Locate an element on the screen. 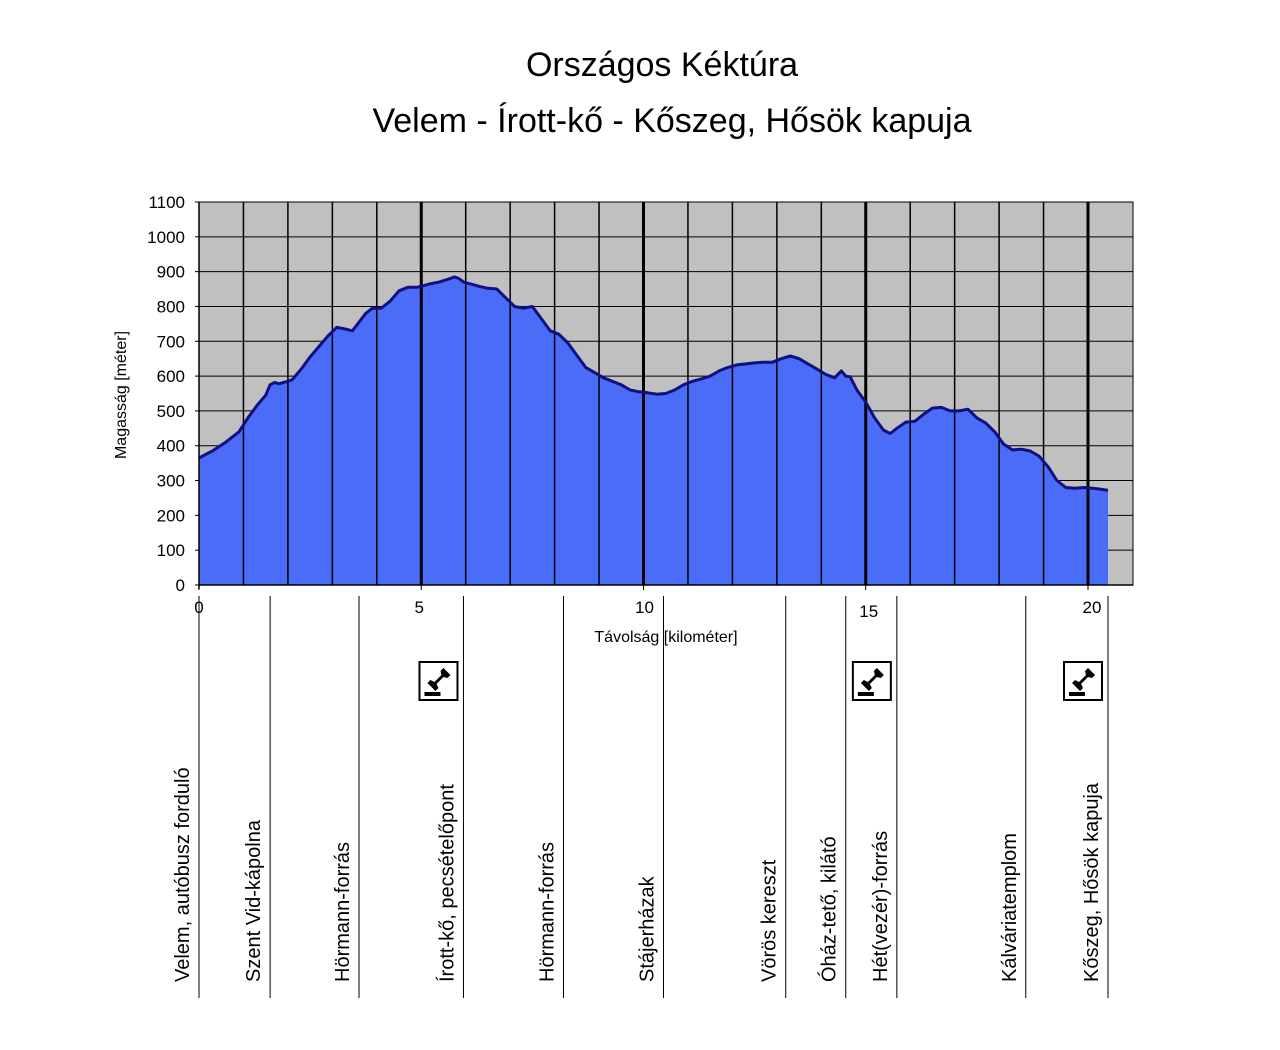 This screenshot has height=1050, width=1280. y-tick-label: 300 is located at coordinates (171, 481).